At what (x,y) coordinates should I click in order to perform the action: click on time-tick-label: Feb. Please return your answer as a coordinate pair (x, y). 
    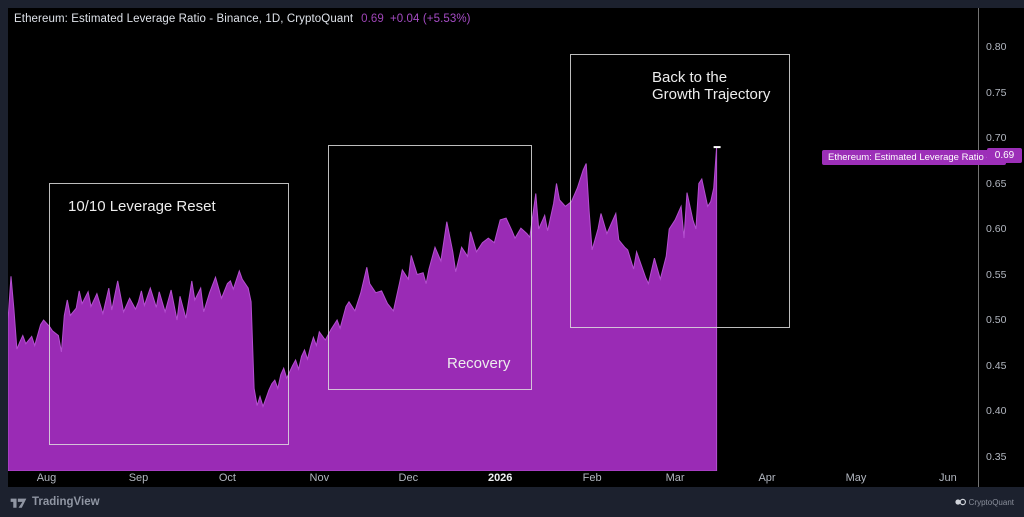
    Looking at the image, I should click on (592, 478).